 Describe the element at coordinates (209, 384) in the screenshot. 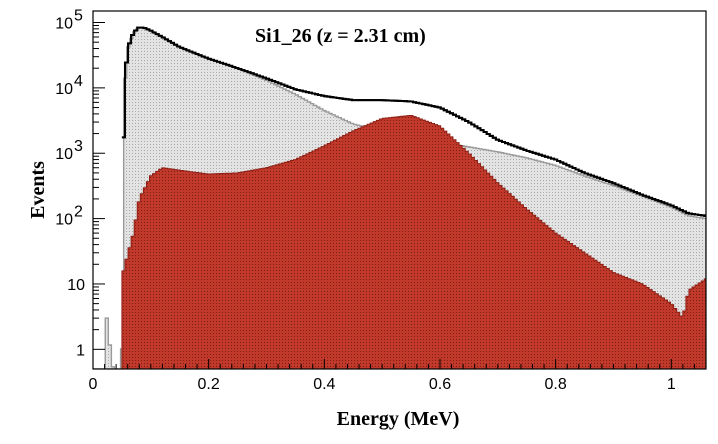

I see `x-tick-label: 0.2` at that location.